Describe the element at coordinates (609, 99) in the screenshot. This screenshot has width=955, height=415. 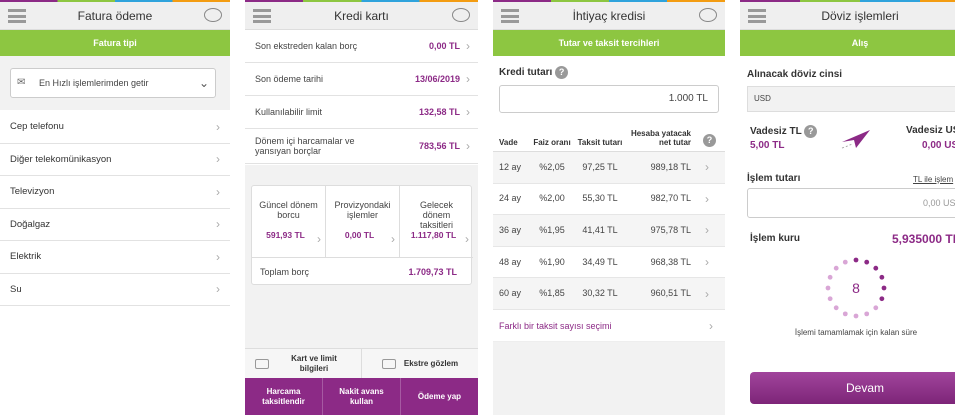
I see `amount-input: 1.000 TL` at that location.